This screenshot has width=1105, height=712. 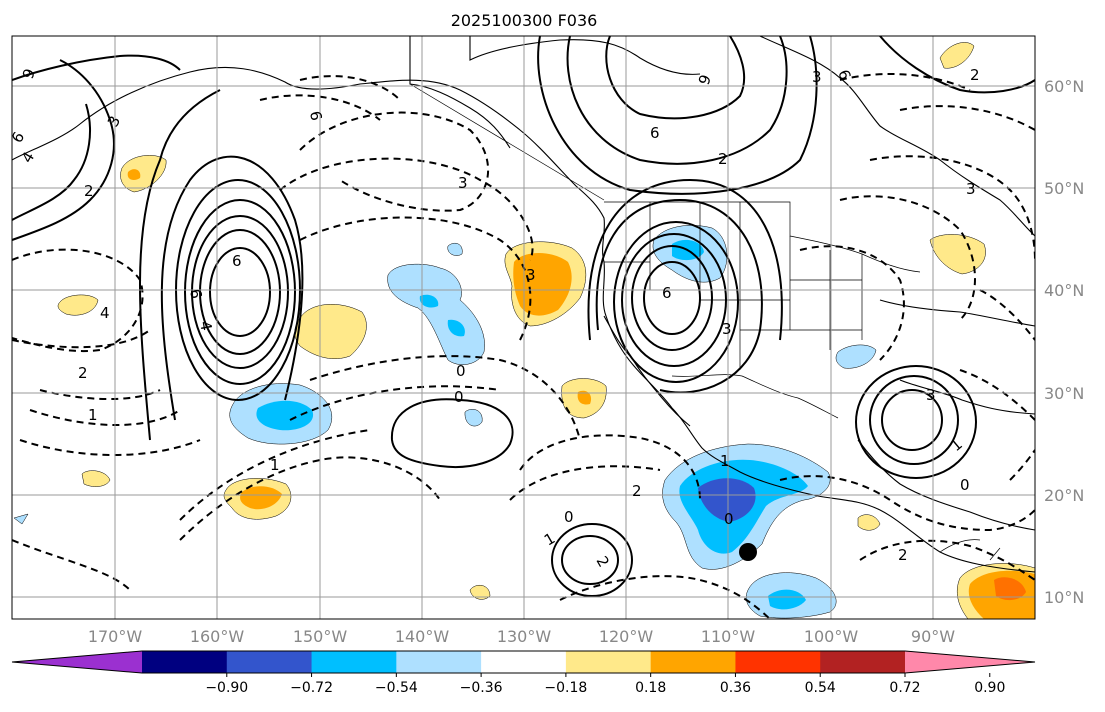 I want to click on lon-label: 170°W, so click(x=115, y=636).